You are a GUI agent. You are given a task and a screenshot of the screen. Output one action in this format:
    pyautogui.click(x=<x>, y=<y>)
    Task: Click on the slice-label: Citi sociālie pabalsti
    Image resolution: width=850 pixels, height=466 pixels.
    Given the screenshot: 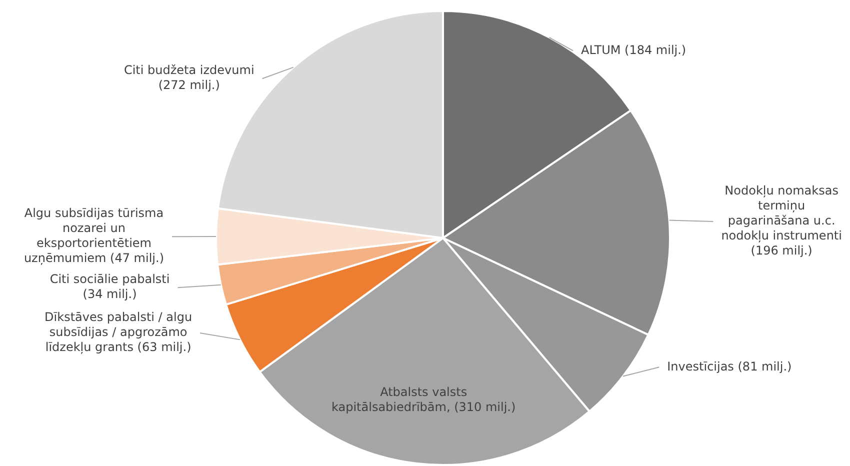 What is the action you would take?
    pyautogui.click(x=110, y=279)
    